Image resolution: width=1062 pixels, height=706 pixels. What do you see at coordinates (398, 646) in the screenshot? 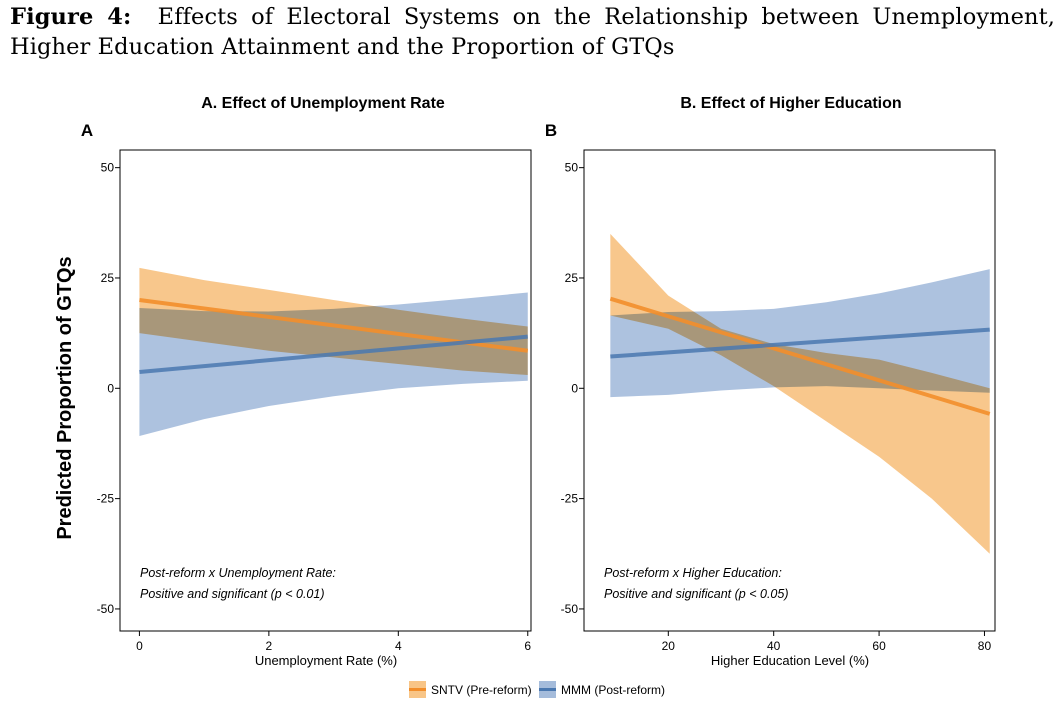
I see `panel-a-x-tick-label: 4` at bounding box center [398, 646].